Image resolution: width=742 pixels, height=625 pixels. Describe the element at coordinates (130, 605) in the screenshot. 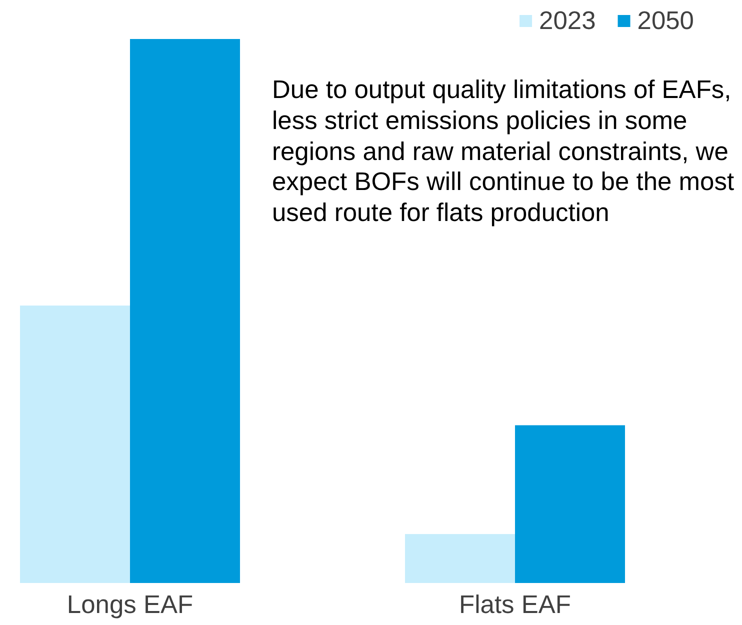

I see `x-tick-label: Longs EAF` at that location.